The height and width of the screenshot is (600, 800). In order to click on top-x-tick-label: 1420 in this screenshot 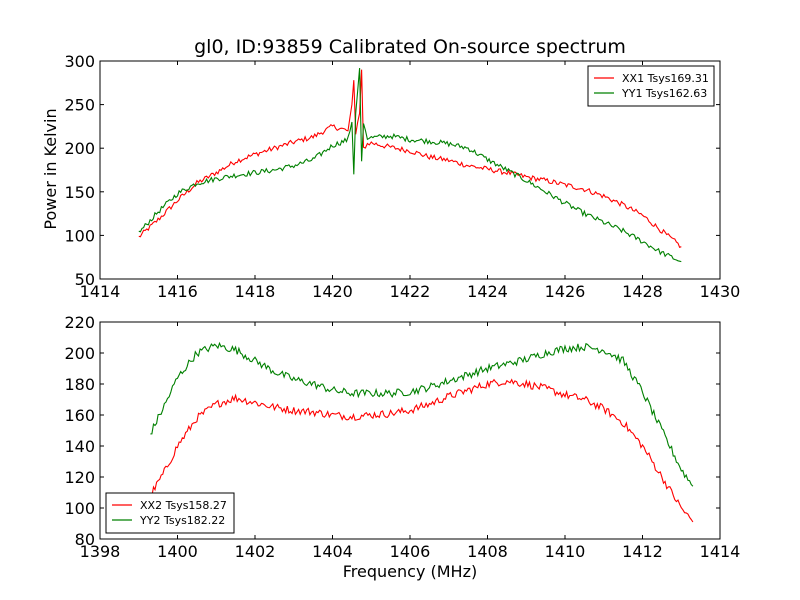, I will do `click(332, 291)`.